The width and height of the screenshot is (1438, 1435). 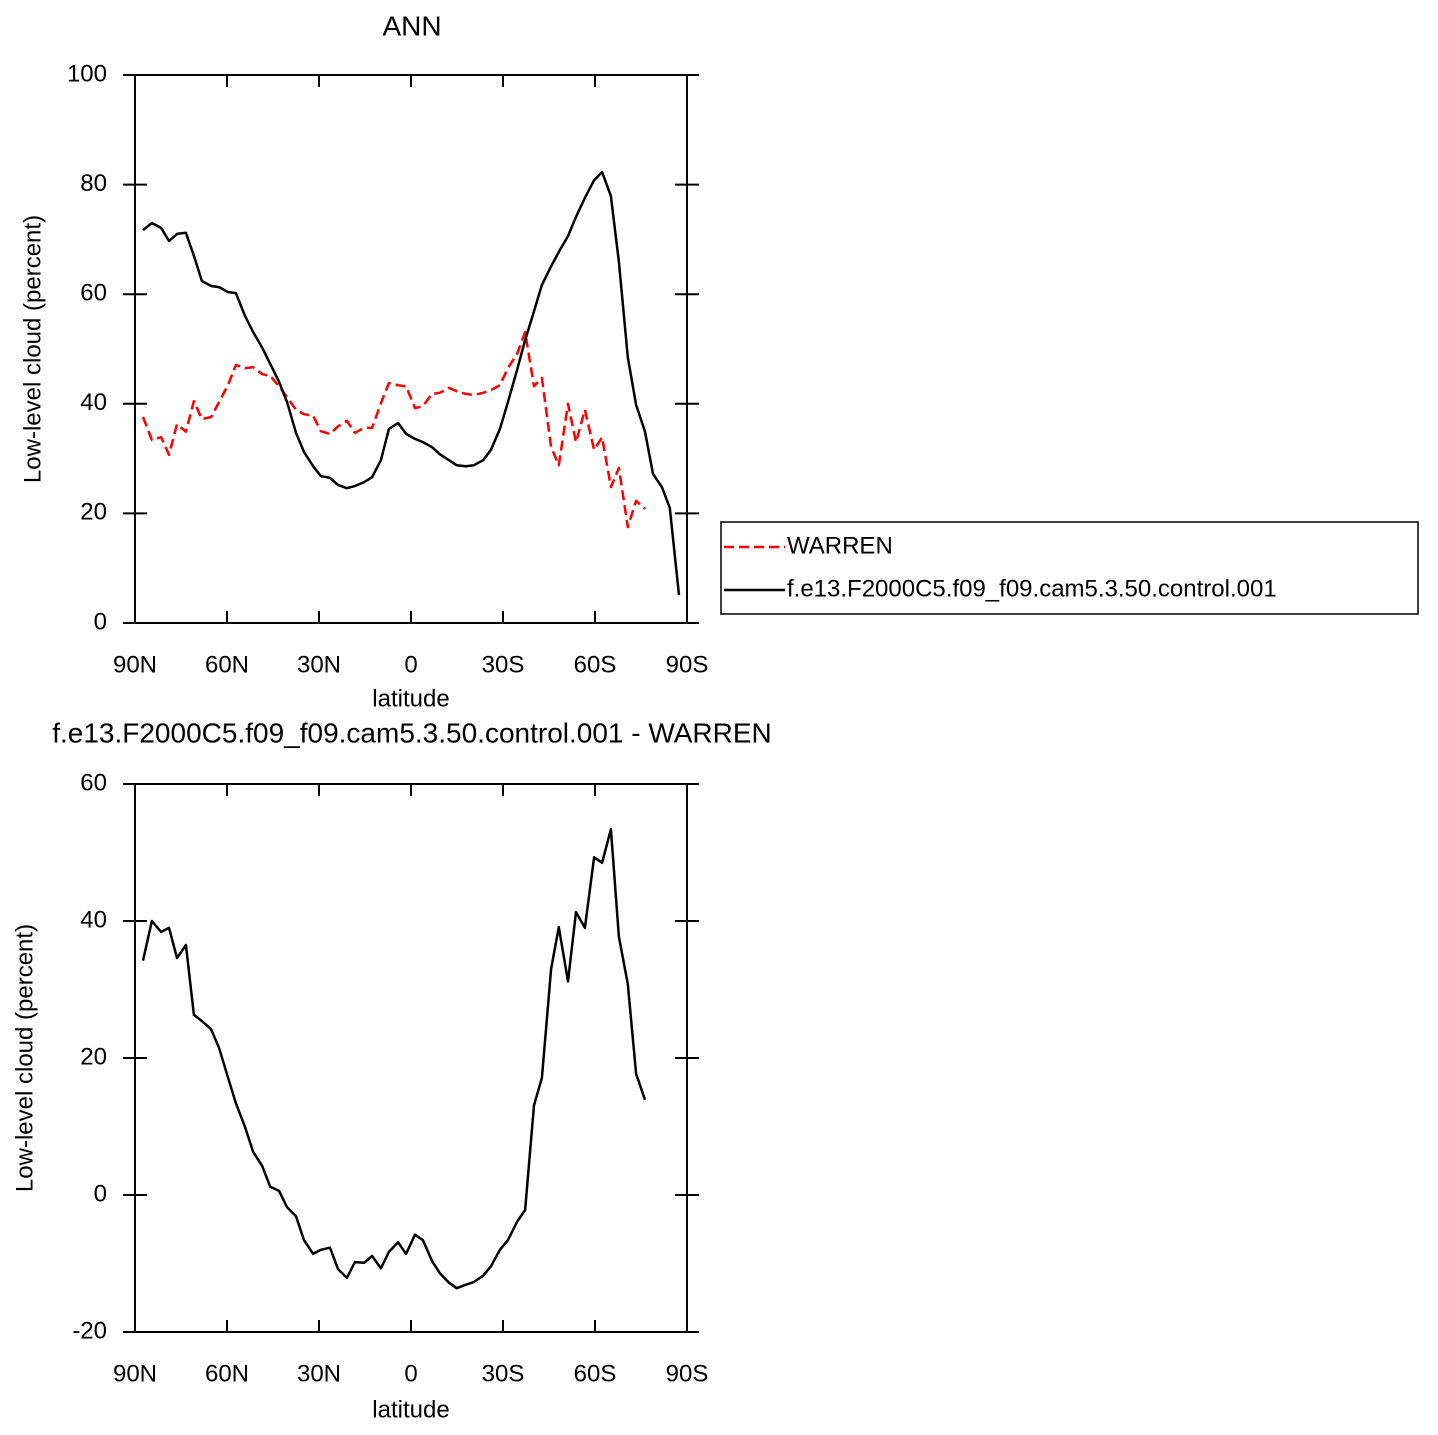 What do you see at coordinates (89, 1330) in the screenshot?
I see `y-tick-label: -20` at bounding box center [89, 1330].